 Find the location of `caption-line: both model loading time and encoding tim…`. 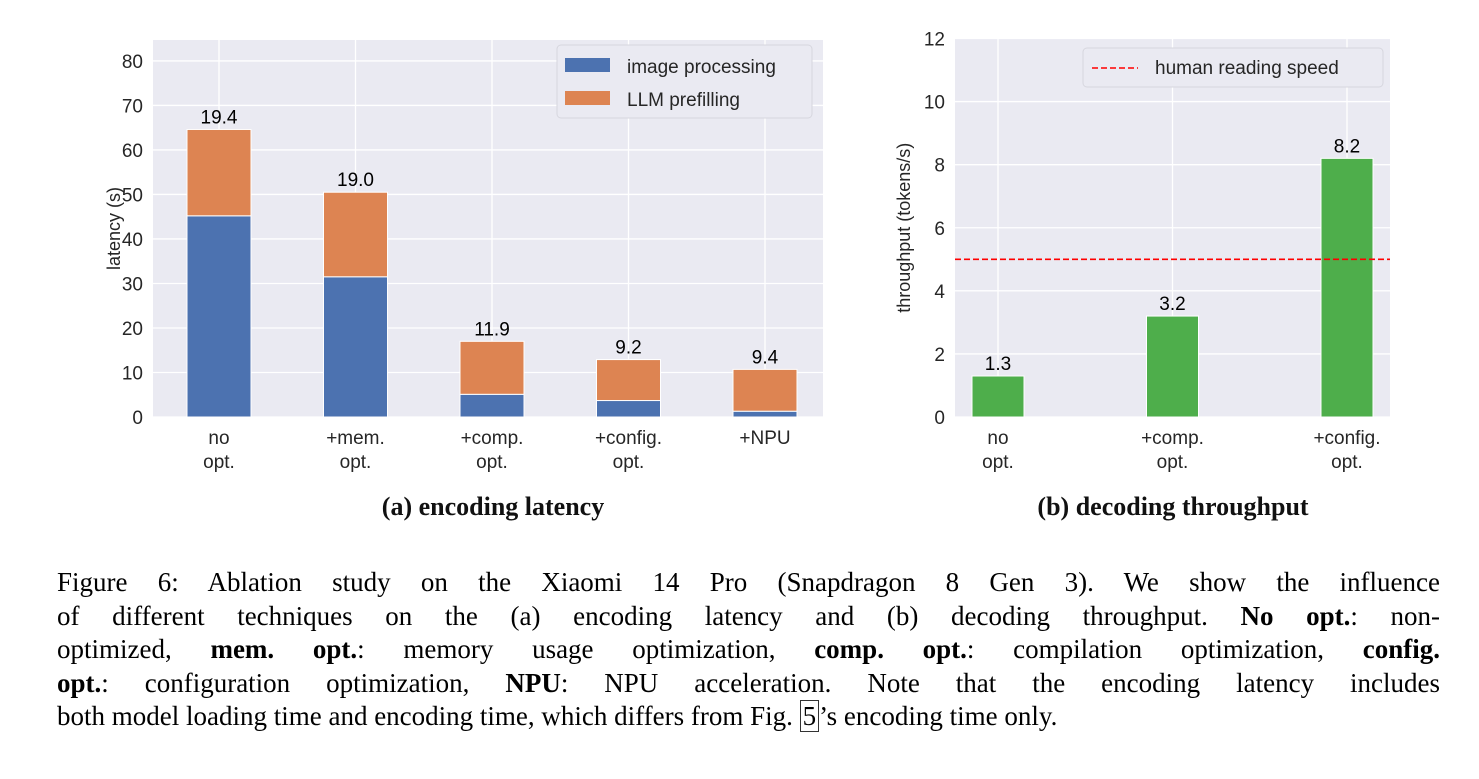

caption-line: both model loading time and encoding tim… is located at coordinates (748, 717).